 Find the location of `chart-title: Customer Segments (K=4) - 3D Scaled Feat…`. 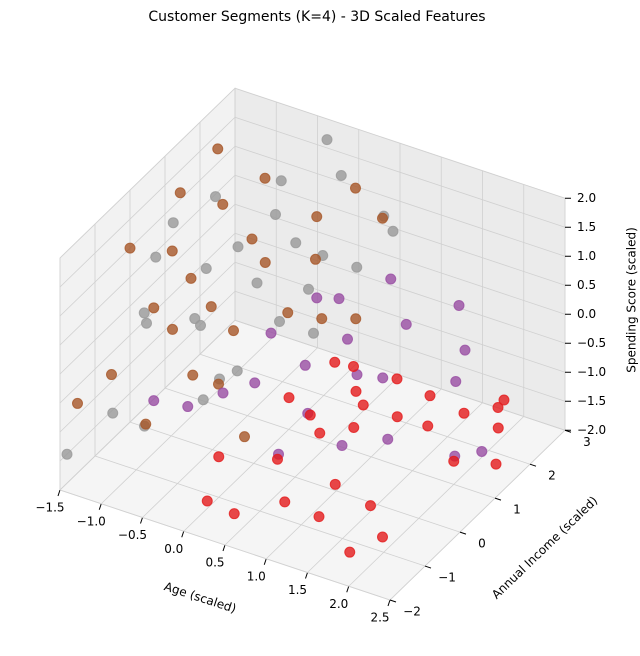

chart-title: Customer Segments (K=4) - 3D Scaled Feat… is located at coordinates (316, 17).